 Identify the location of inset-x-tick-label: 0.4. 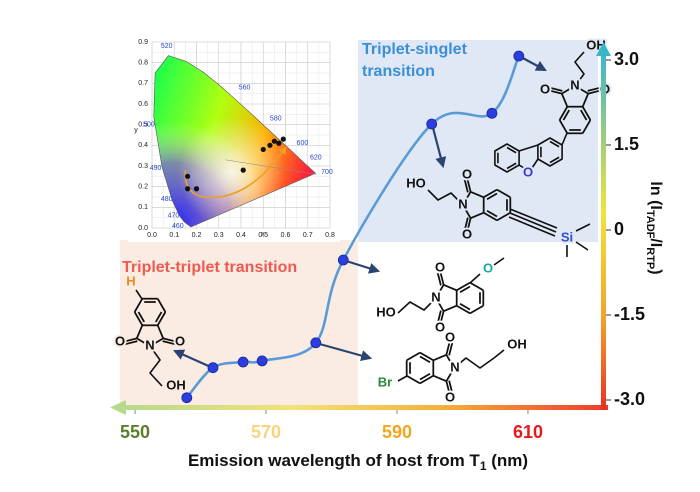
(241, 235).